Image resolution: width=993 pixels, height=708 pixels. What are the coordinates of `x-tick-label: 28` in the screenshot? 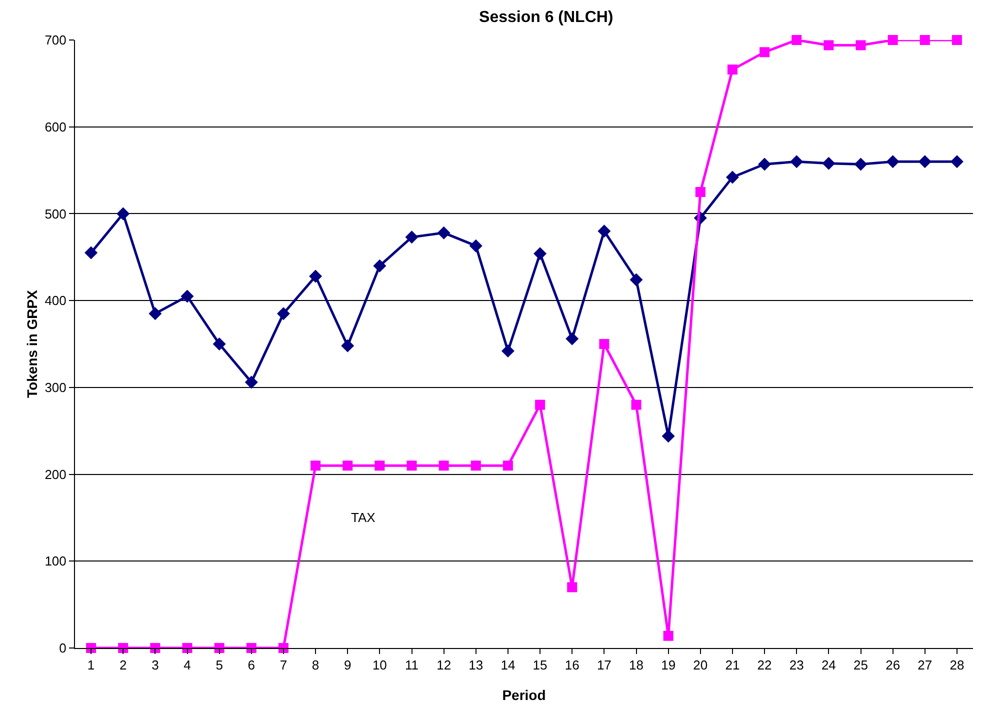 It's located at (957, 665).